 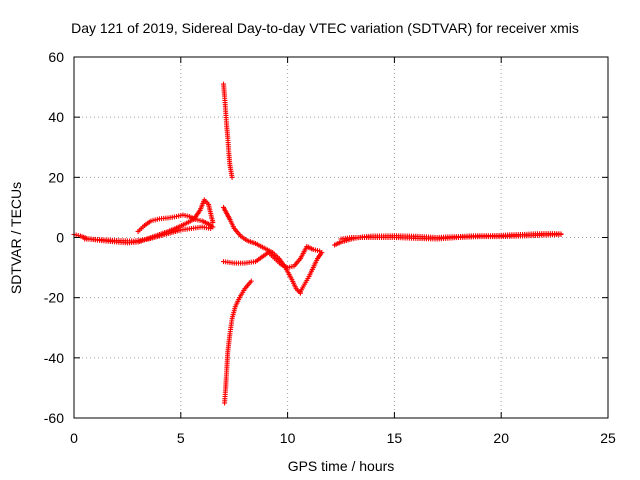 I want to click on x-axis-label: GPS time / hours, so click(x=341, y=466).